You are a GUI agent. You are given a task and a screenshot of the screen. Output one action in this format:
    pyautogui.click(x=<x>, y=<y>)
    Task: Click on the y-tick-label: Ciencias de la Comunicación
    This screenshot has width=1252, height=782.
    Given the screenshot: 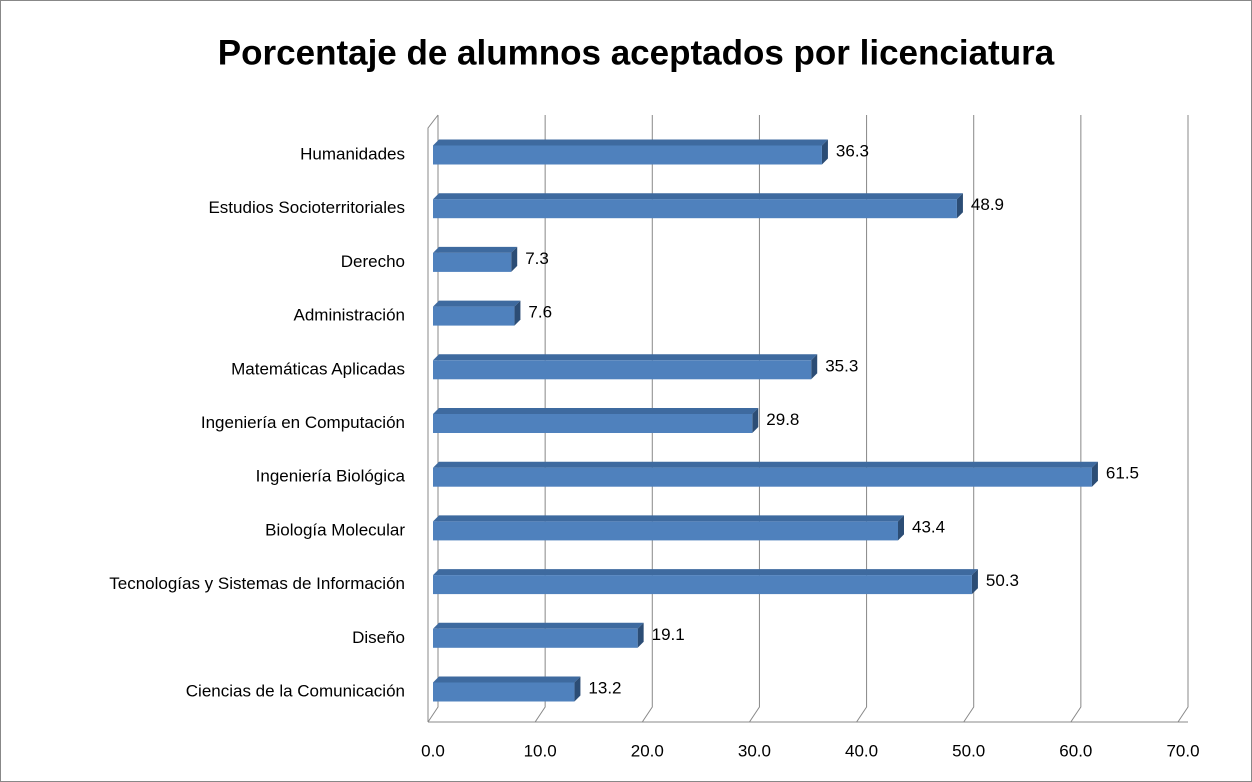 What is the action you would take?
    pyautogui.click(x=295, y=690)
    